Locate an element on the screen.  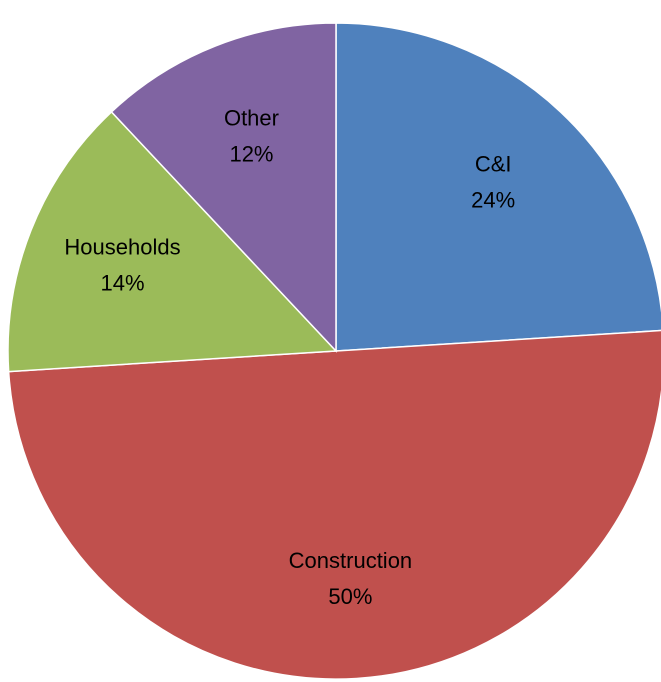
slice-value-label: 50% is located at coordinates (350, 596).